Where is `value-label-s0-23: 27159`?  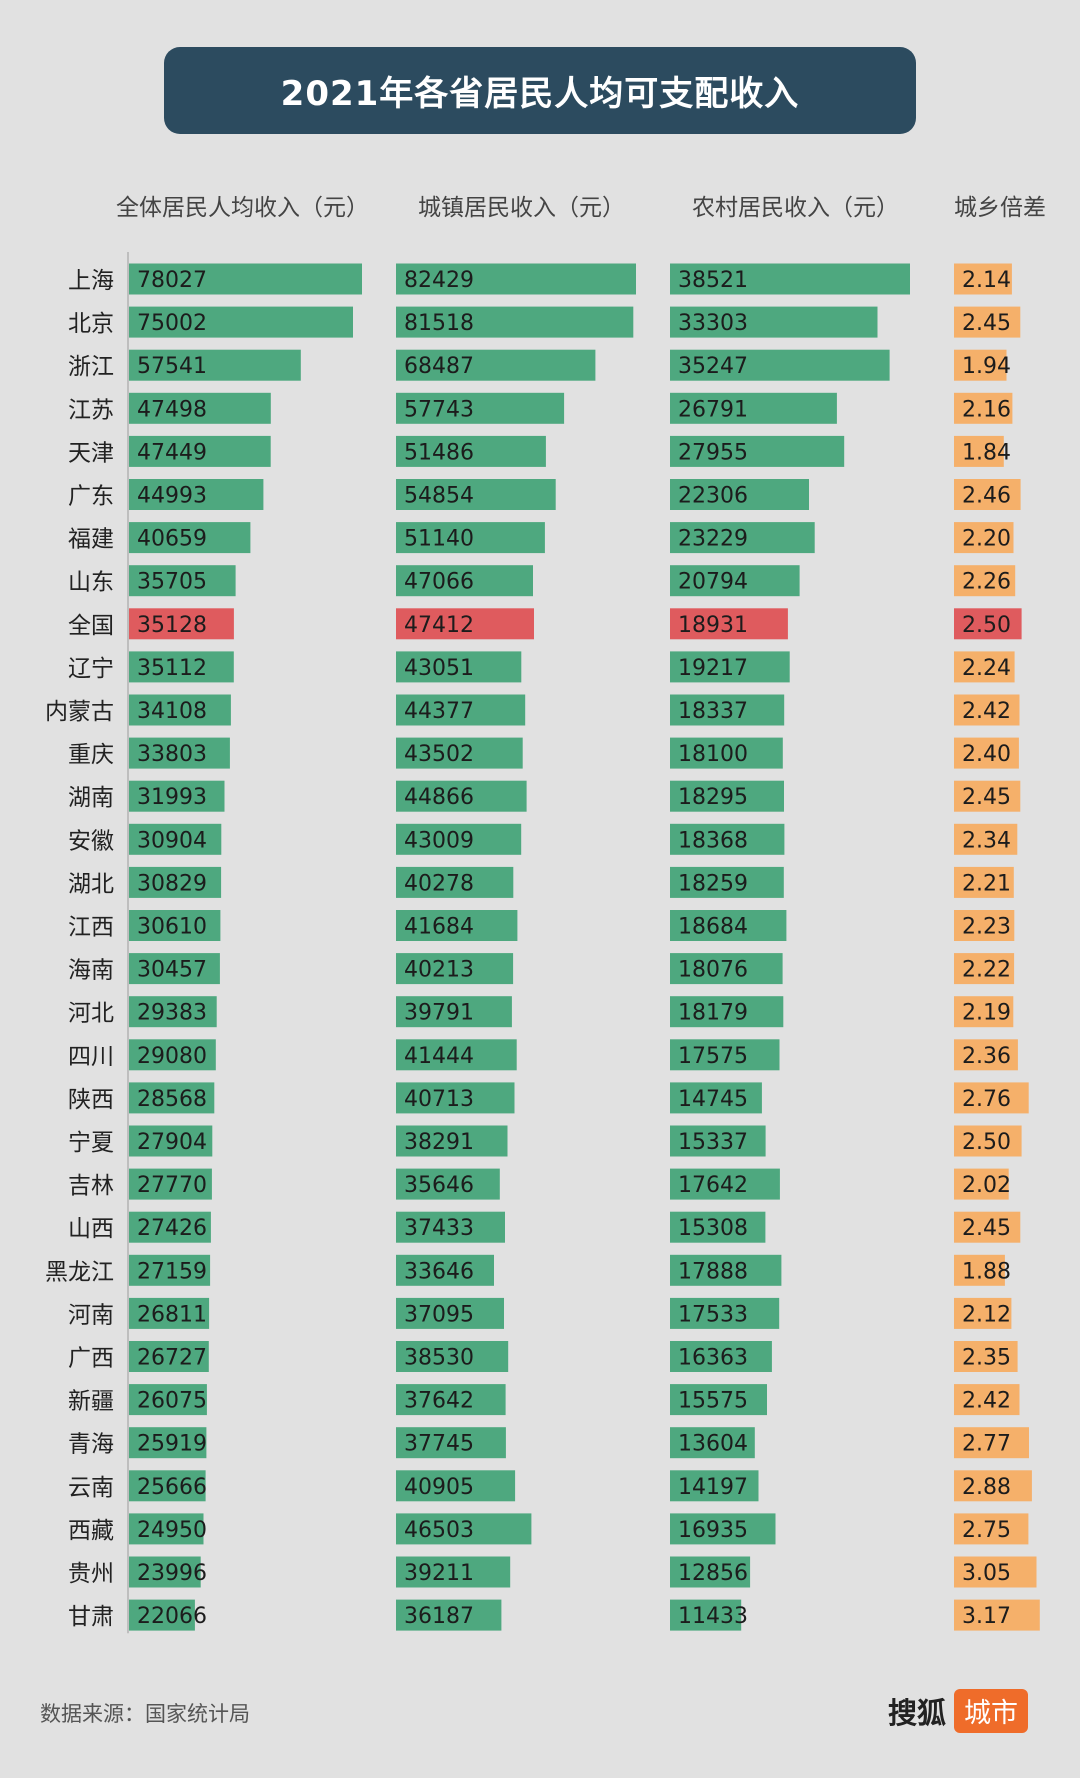
value-label-s0-23: 27159 is located at coordinates (172, 1271).